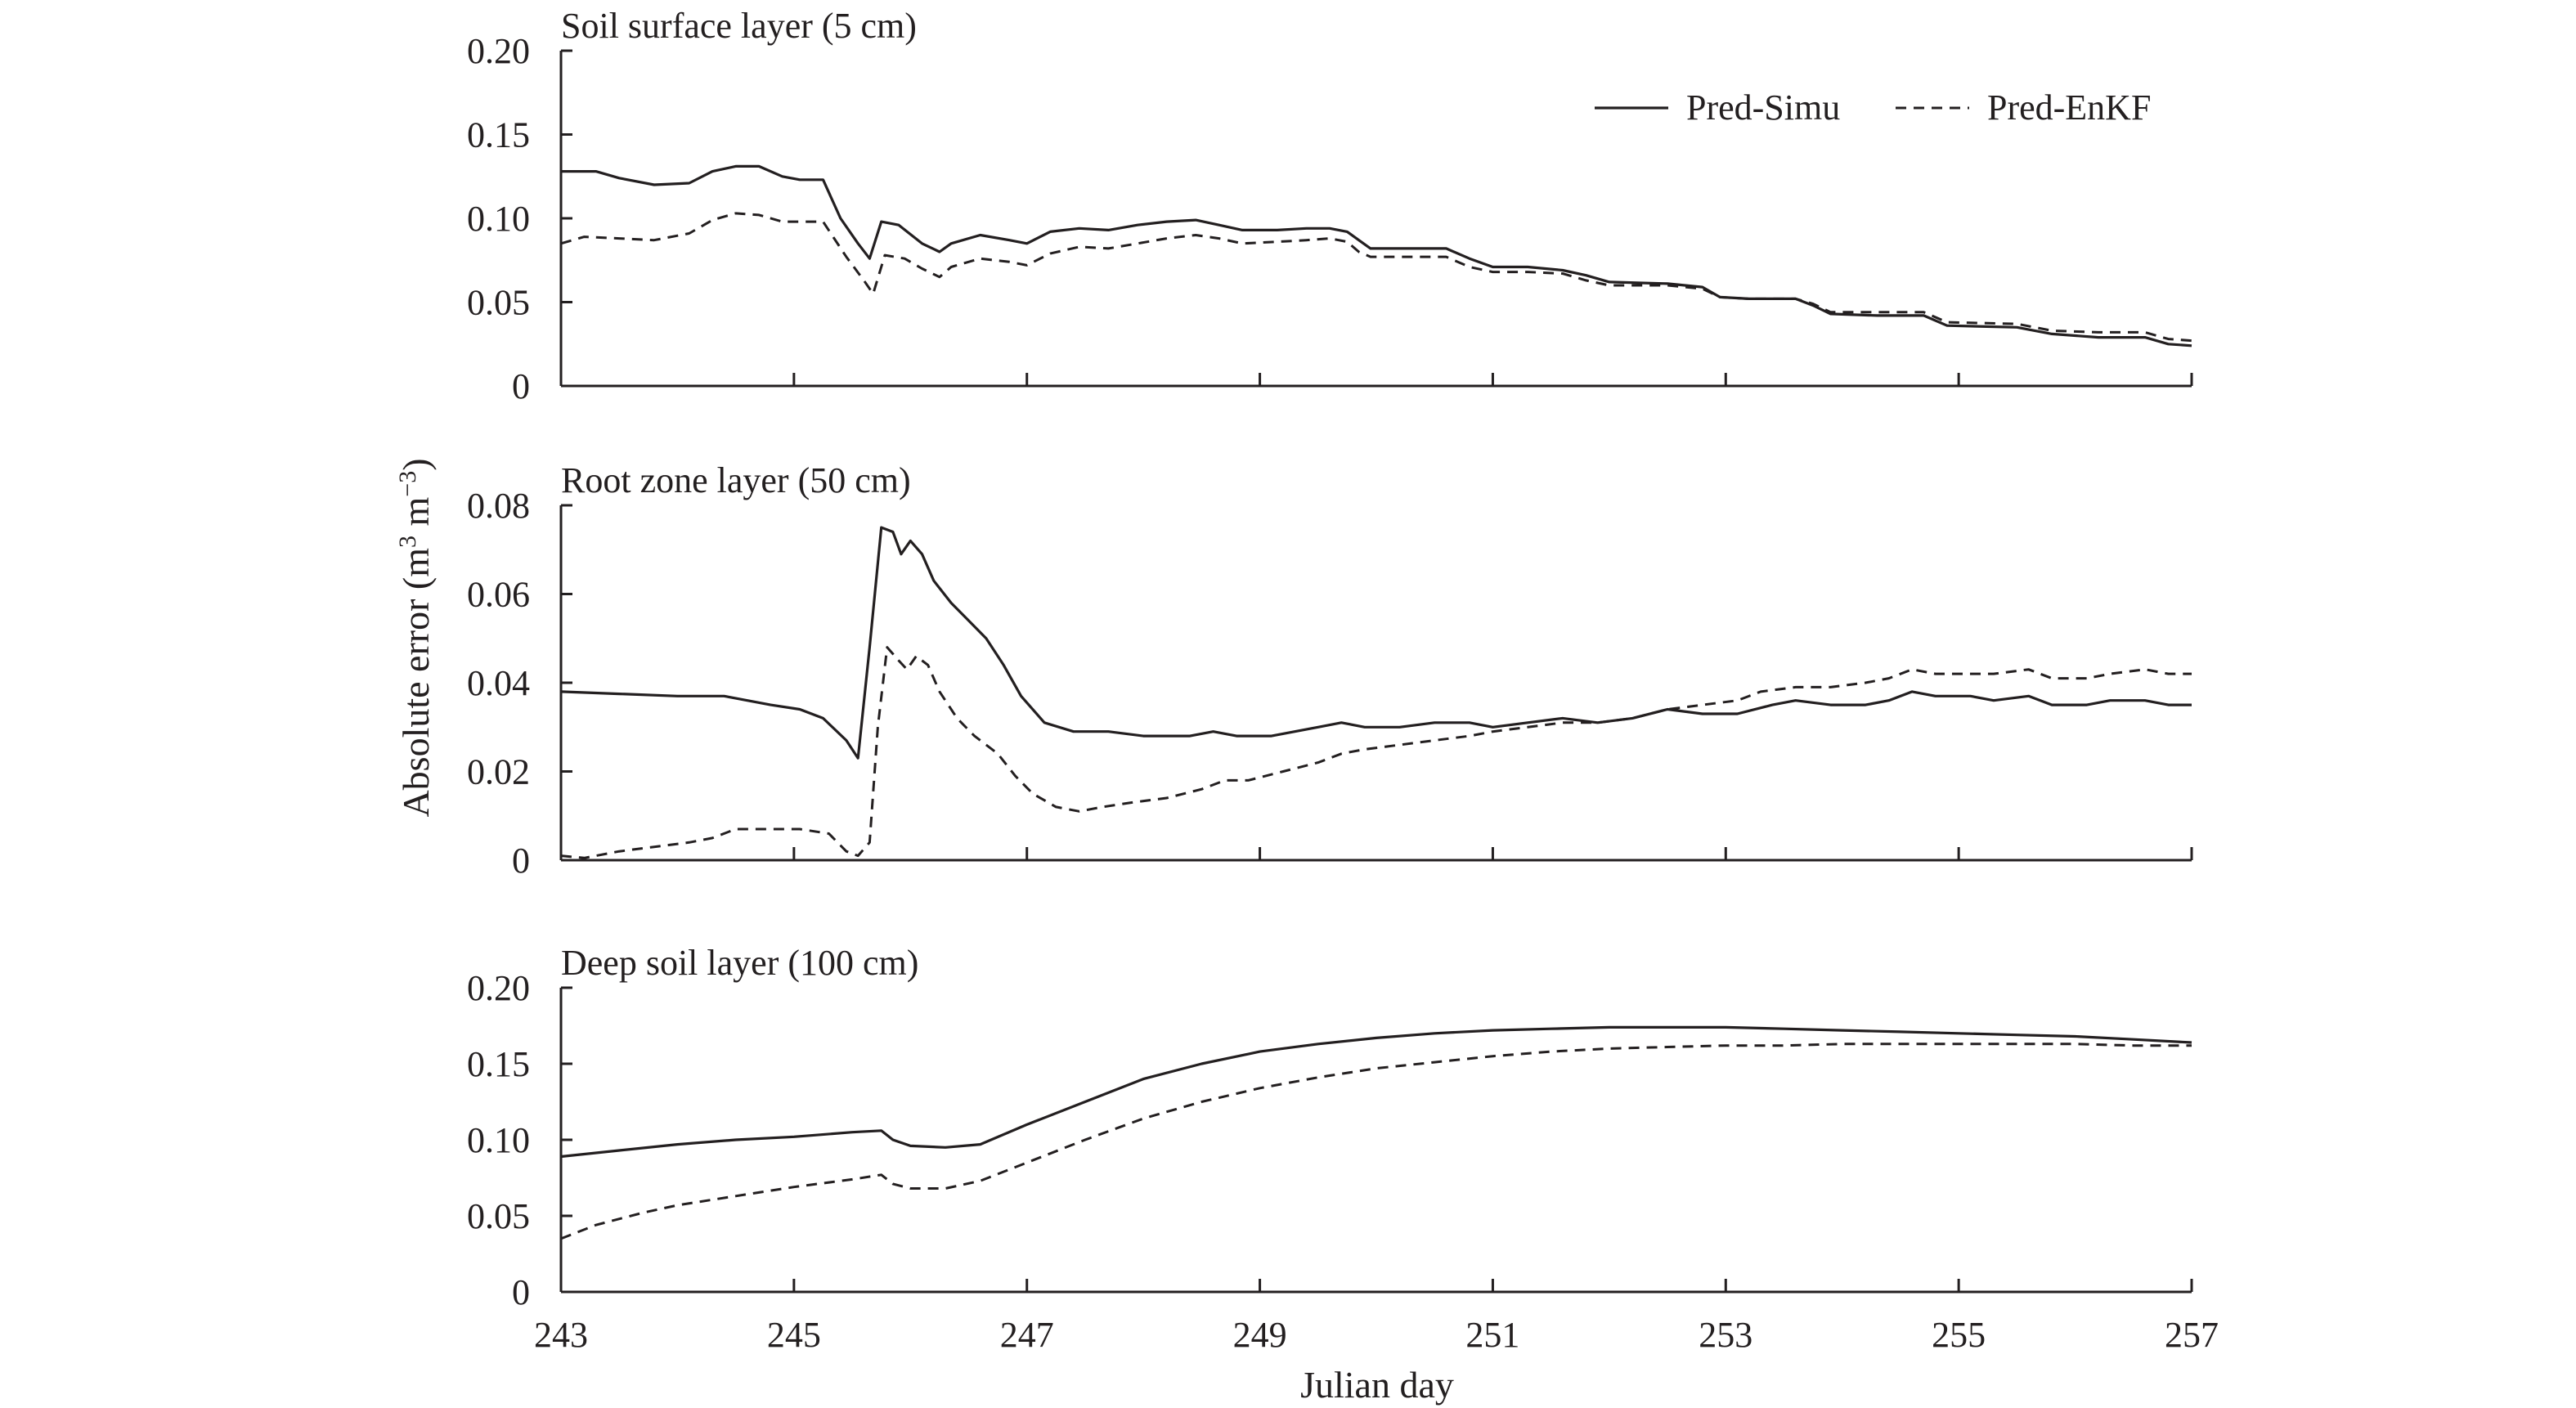  What do you see at coordinates (499, 683) in the screenshot?
I see `y-tick-label: 0.04` at bounding box center [499, 683].